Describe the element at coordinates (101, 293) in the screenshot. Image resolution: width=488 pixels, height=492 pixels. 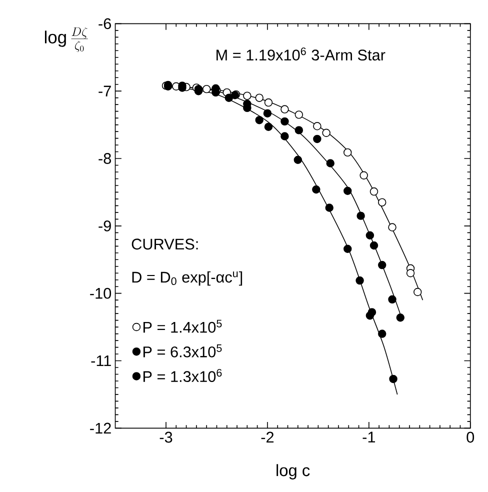
I see `y-tick-label: -10` at that location.